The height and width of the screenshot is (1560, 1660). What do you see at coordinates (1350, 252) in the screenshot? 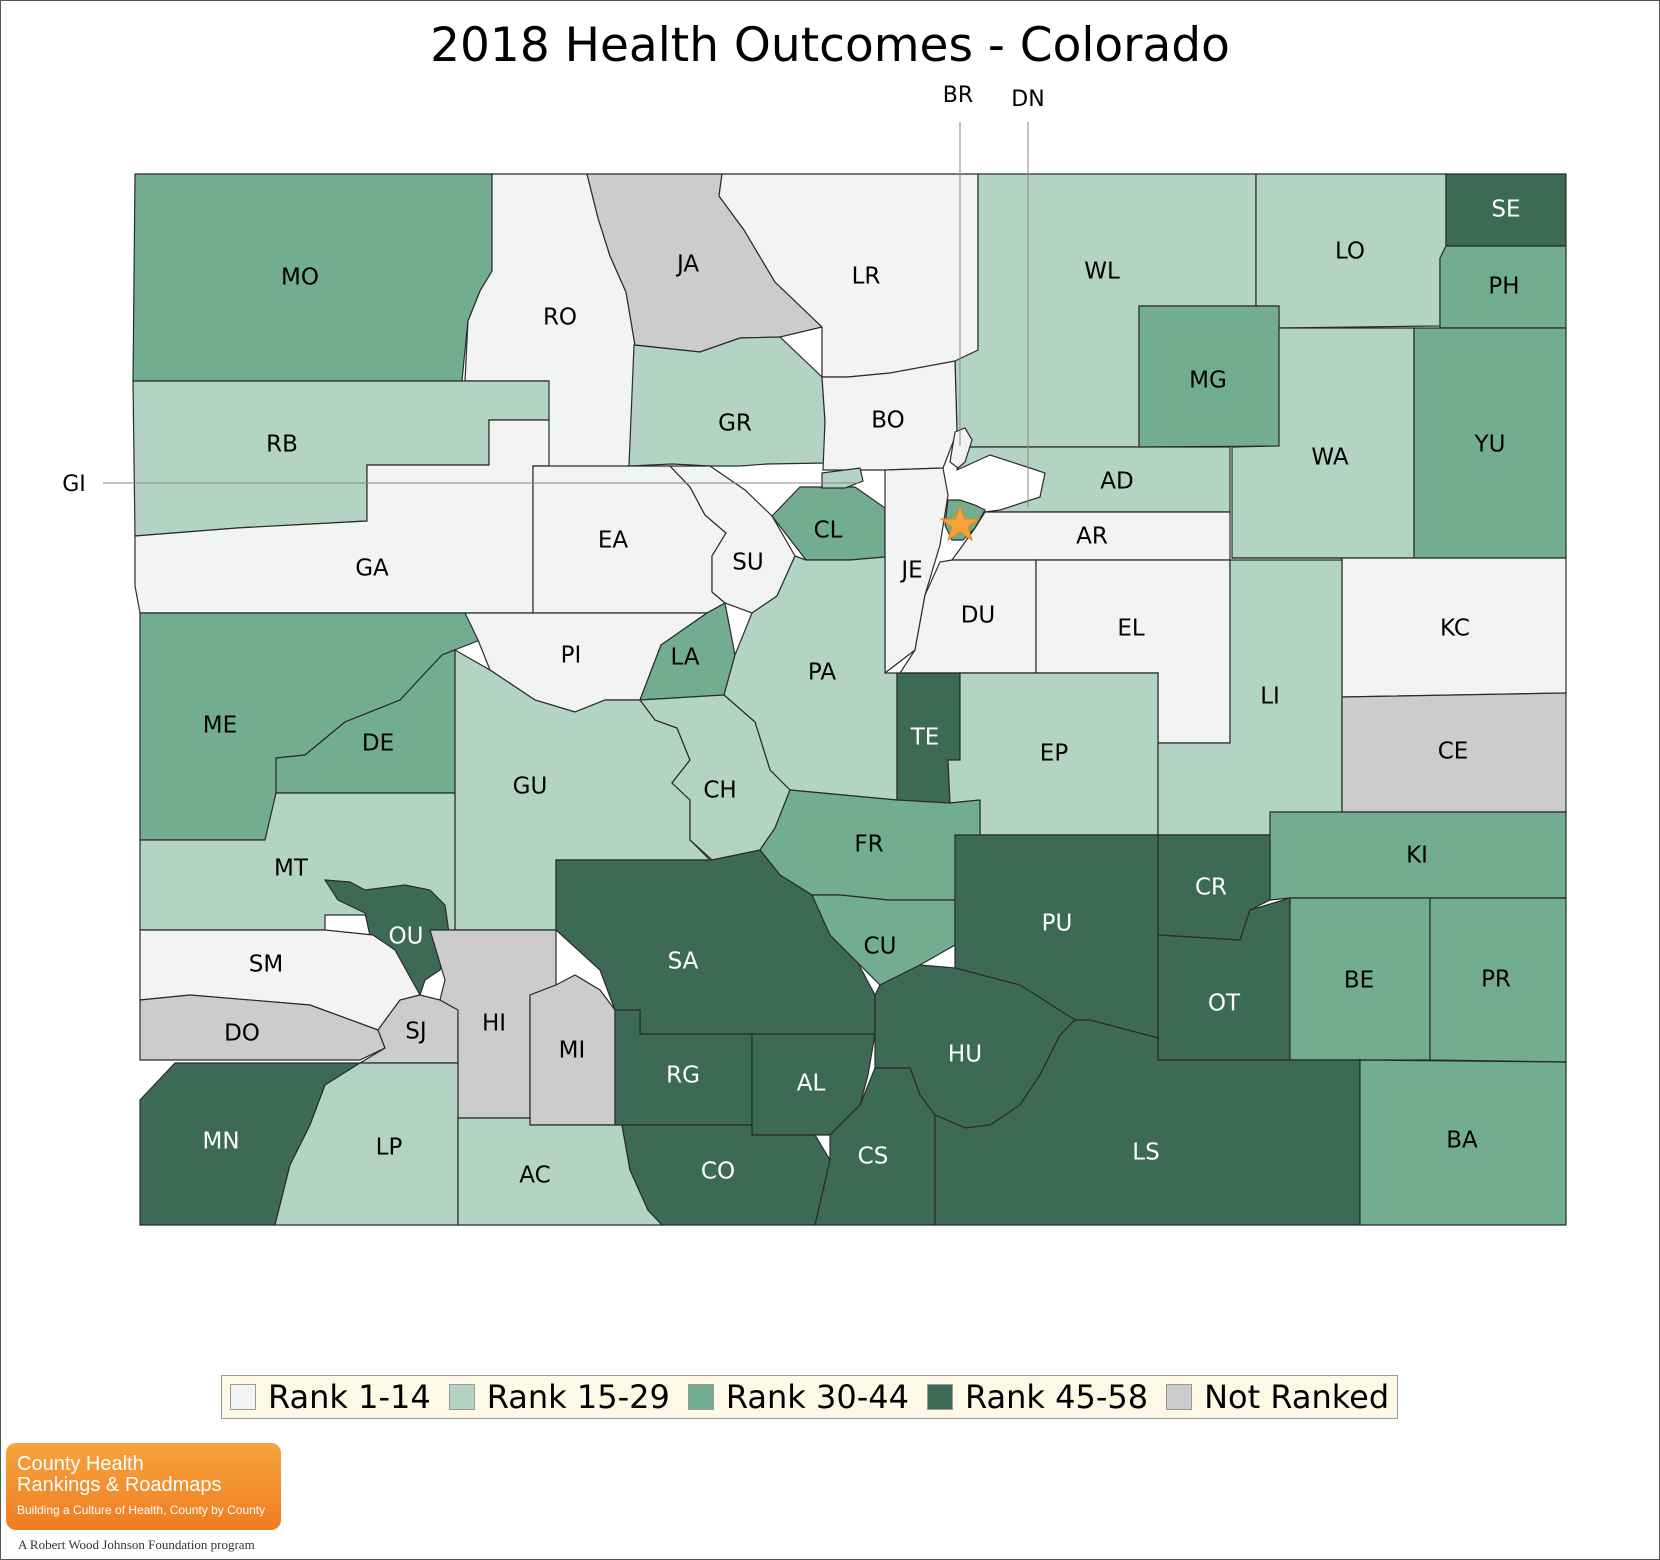
I see `county-label-lo: LO` at bounding box center [1350, 252].